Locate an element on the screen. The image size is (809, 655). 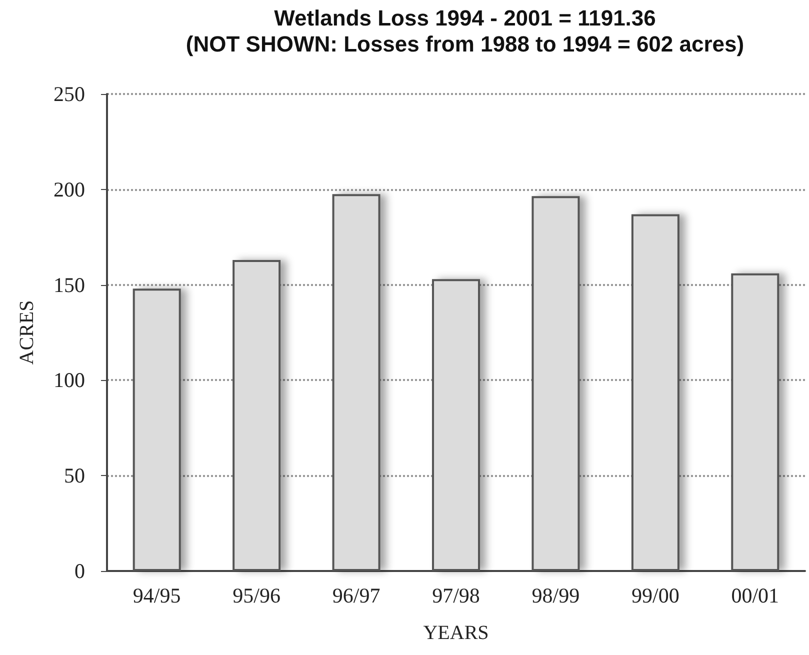
y-tick-label: 50 is located at coordinates (74, 476).